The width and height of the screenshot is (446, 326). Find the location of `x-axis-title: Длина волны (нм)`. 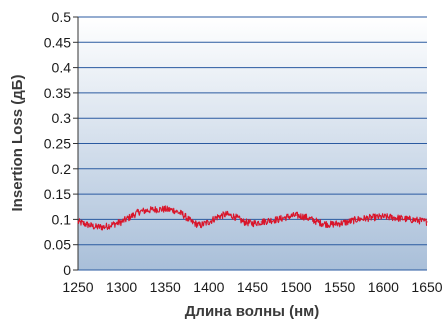

x-axis-title: Длина волны (нм) is located at coordinates (252, 311).